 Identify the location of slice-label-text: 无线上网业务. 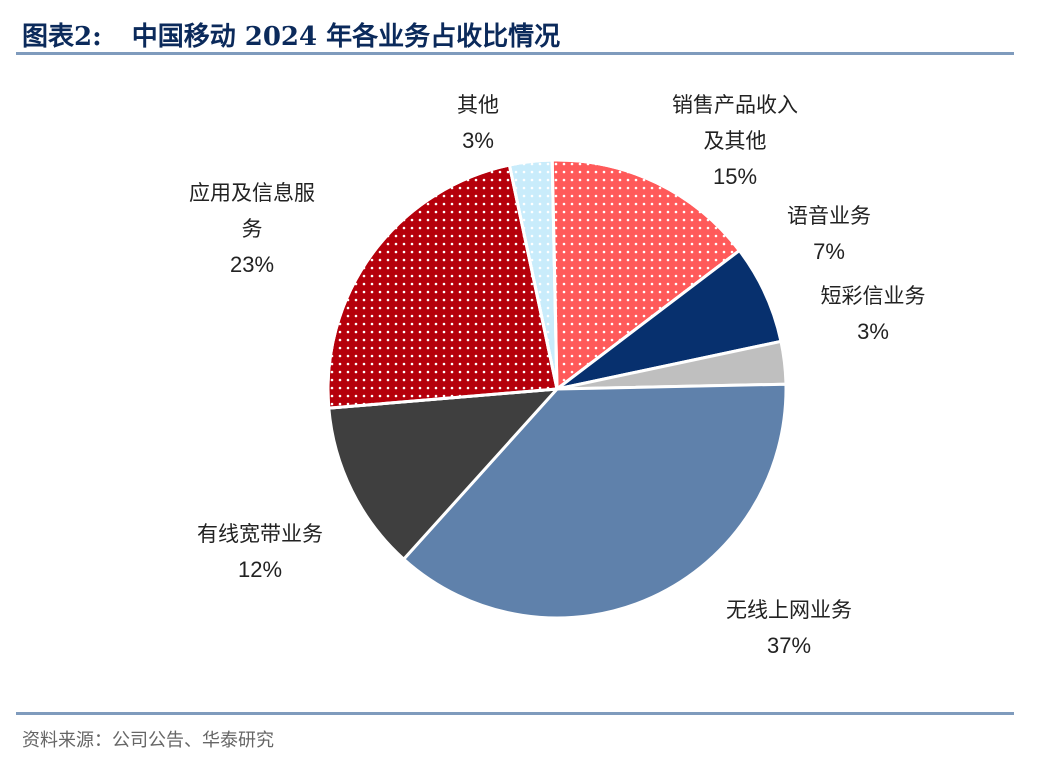
(789, 610).